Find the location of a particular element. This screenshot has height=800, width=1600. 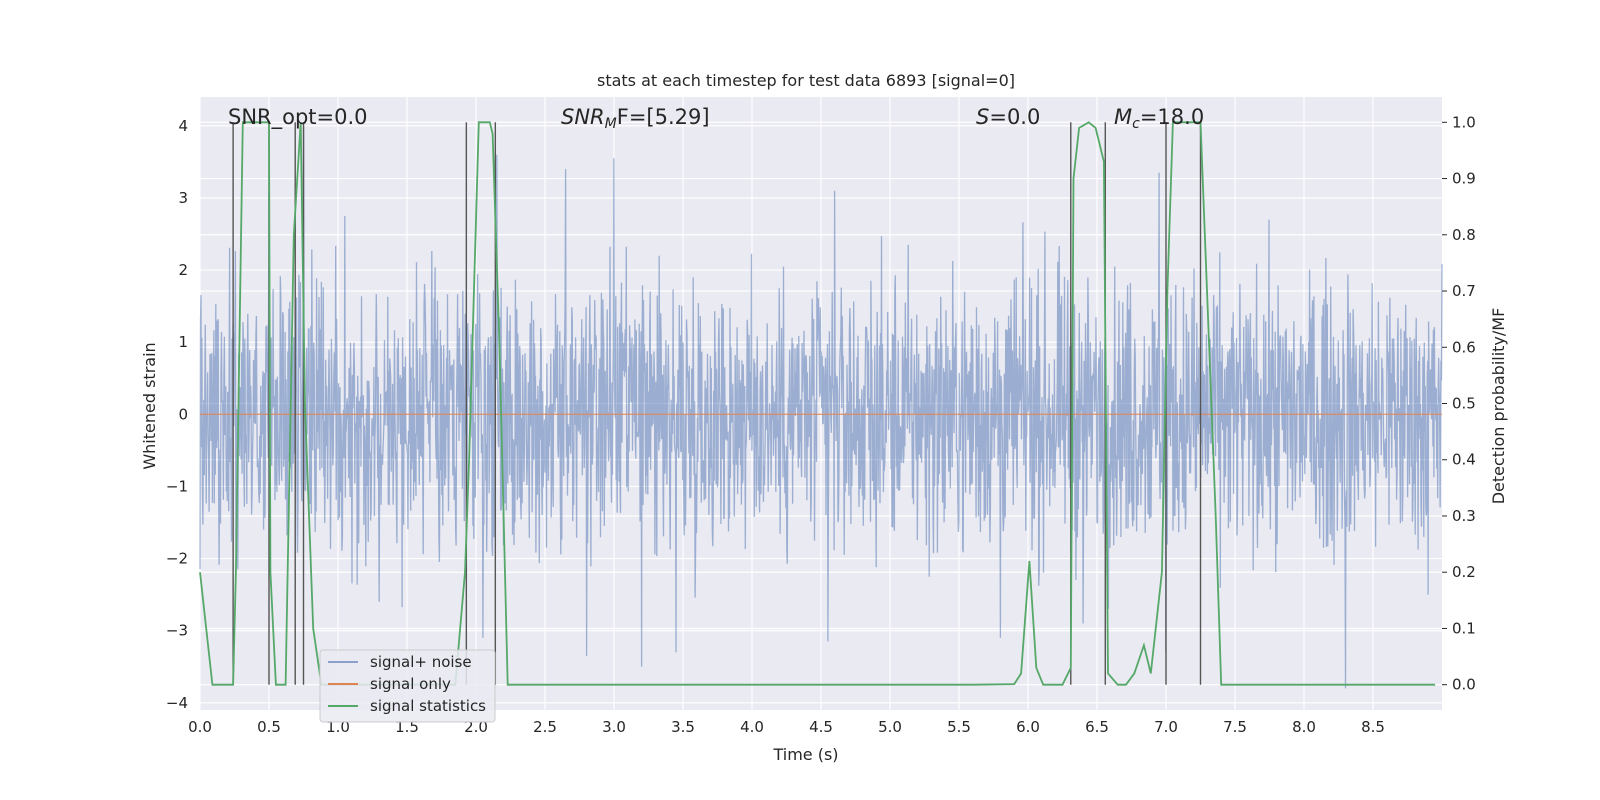

y-axis-ticks: 4 3 2 1 0 −1 −2 −3 −4 is located at coordinates (177, 414).